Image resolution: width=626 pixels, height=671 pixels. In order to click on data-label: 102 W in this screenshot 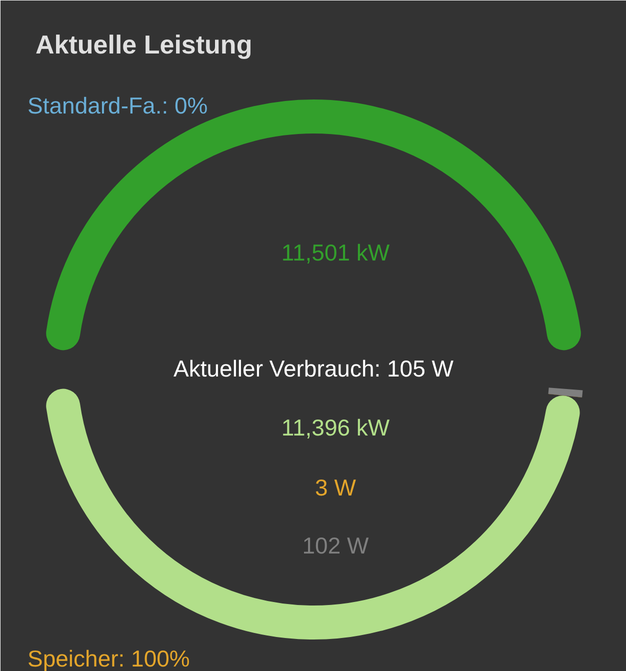, I will do `click(336, 545)`.